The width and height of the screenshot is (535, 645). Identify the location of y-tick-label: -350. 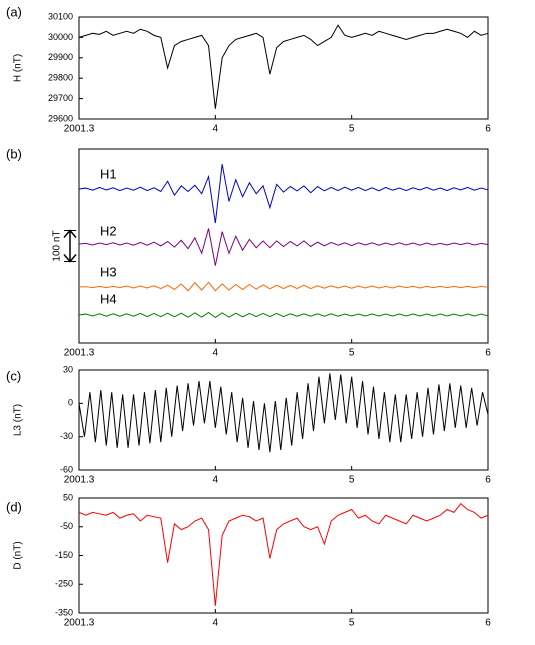
(64, 612).